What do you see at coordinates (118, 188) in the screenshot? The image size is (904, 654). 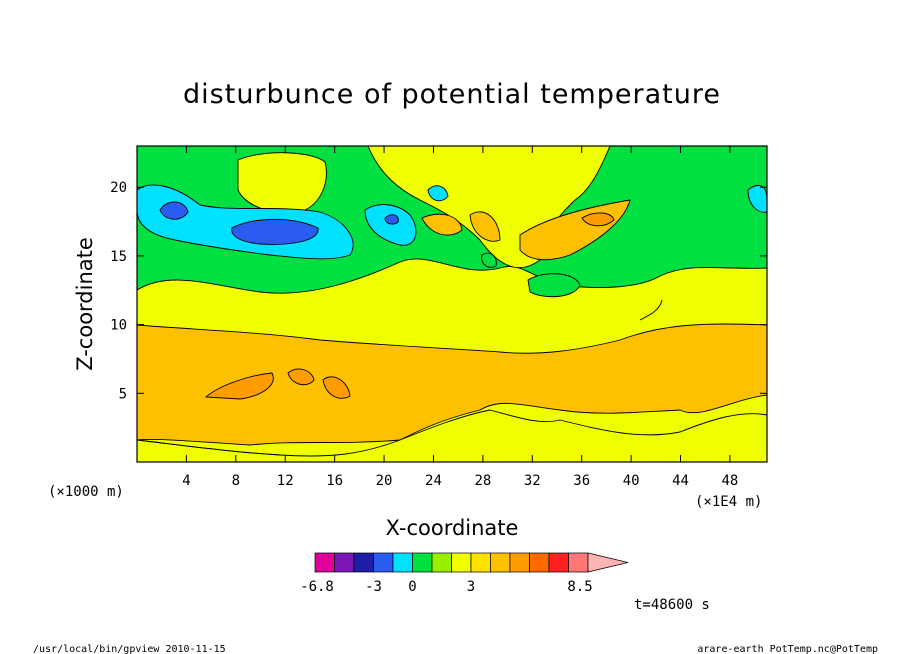 I see `y-tick-label: 20` at bounding box center [118, 188].